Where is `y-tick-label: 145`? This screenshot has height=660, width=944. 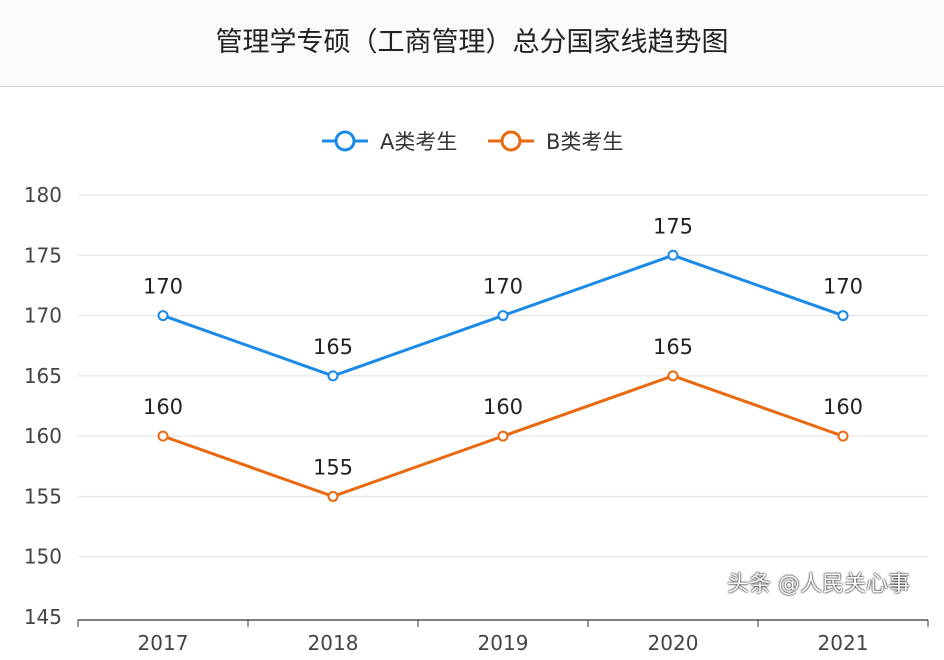 y-tick-label: 145 is located at coordinates (43, 617).